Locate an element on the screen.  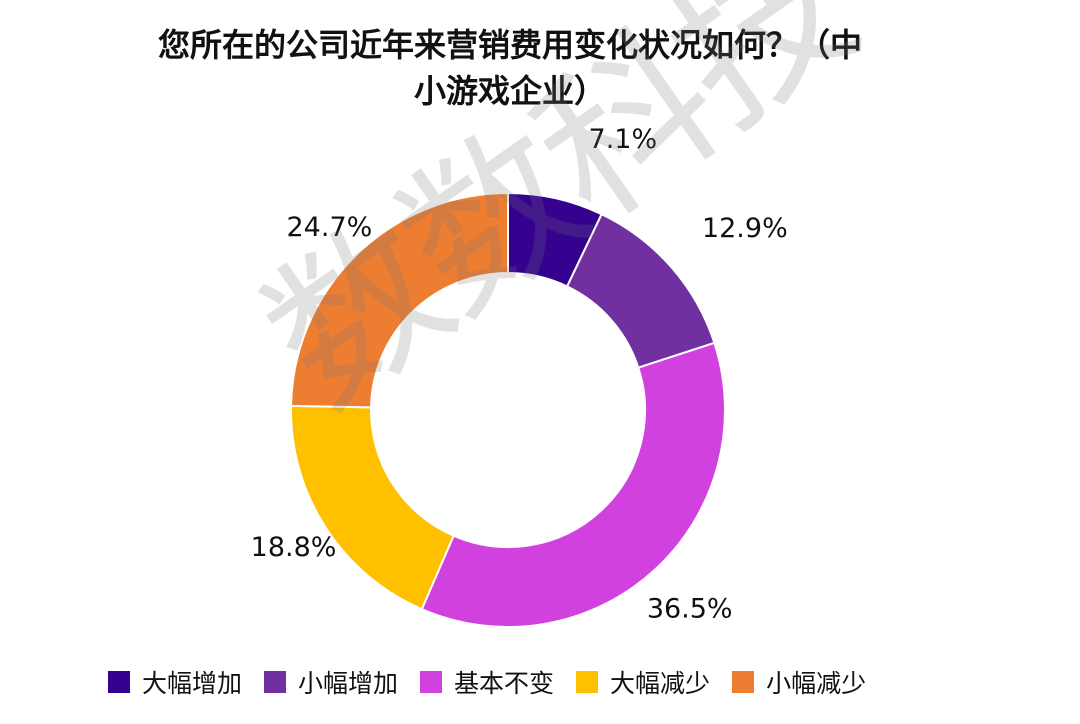
chart-title: 您所在的公司近年来营销费用变化状况如何？（中 小游戏企业） is located at coordinates (510, 68).